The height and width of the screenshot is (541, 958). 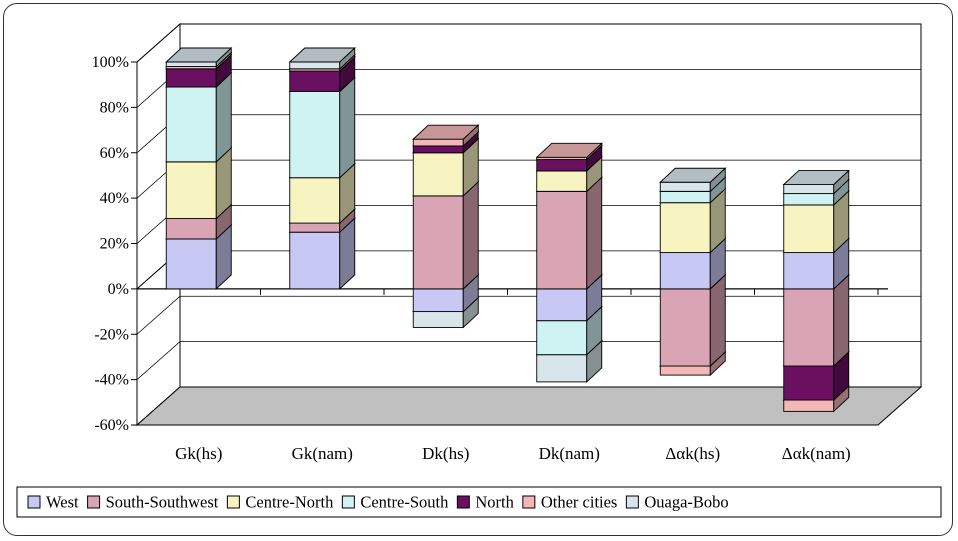 What do you see at coordinates (289, 502) in the screenshot?
I see `legend-label: Centre-North` at bounding box center [289, 502].